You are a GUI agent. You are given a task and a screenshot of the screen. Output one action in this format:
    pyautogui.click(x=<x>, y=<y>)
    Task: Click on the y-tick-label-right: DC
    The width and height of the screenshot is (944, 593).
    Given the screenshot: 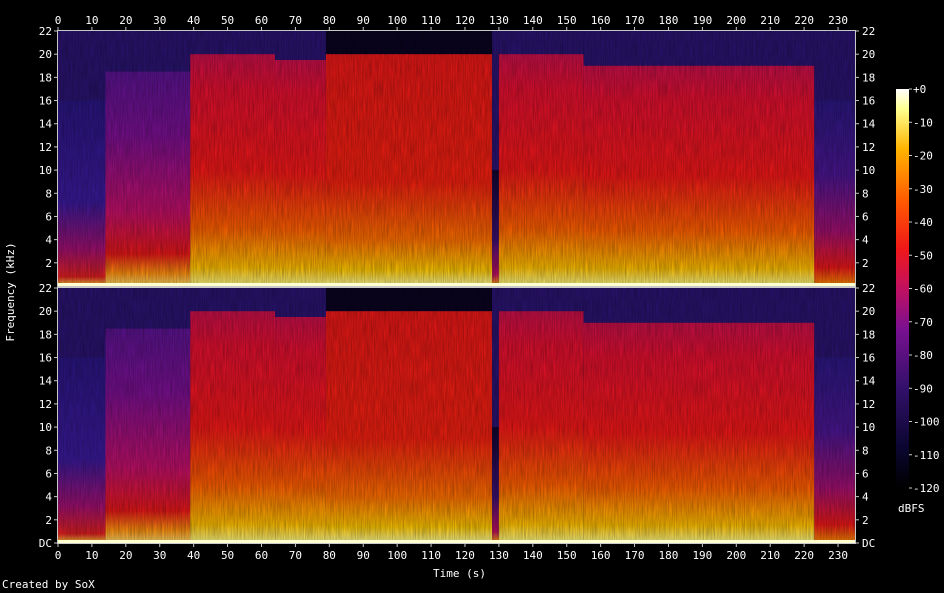 What is the action you would take?
    pyautogui.click(x=868, y=543)
    